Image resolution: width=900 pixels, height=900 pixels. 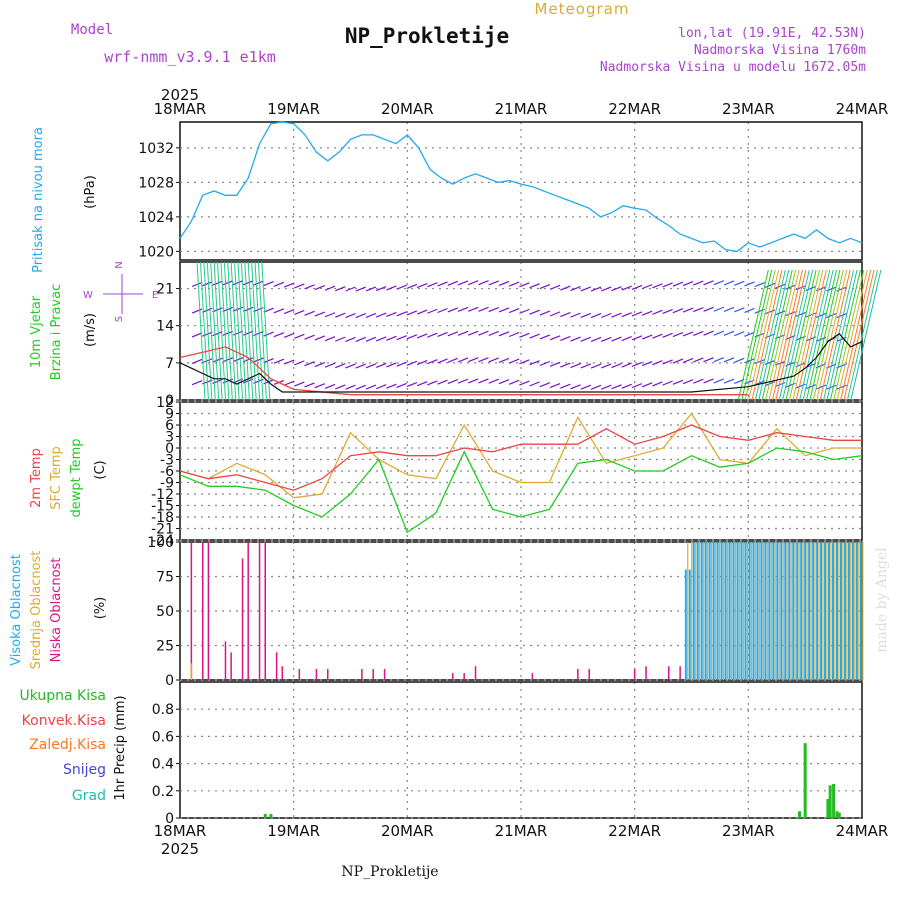 I want to click on dewpt-temp-line, so click(x=521, y=490).